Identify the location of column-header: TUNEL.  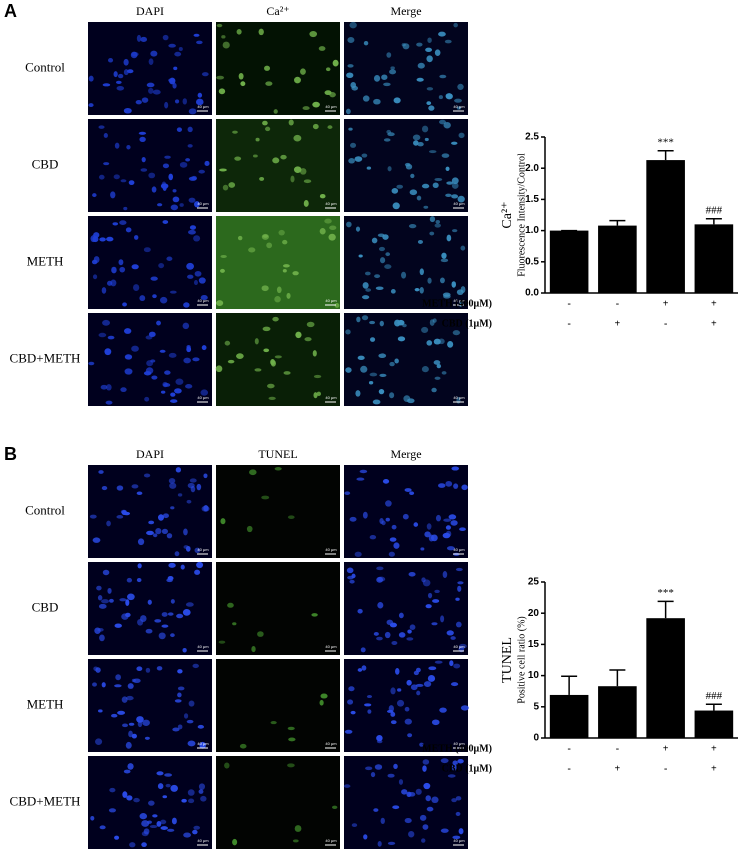
(277, 454).